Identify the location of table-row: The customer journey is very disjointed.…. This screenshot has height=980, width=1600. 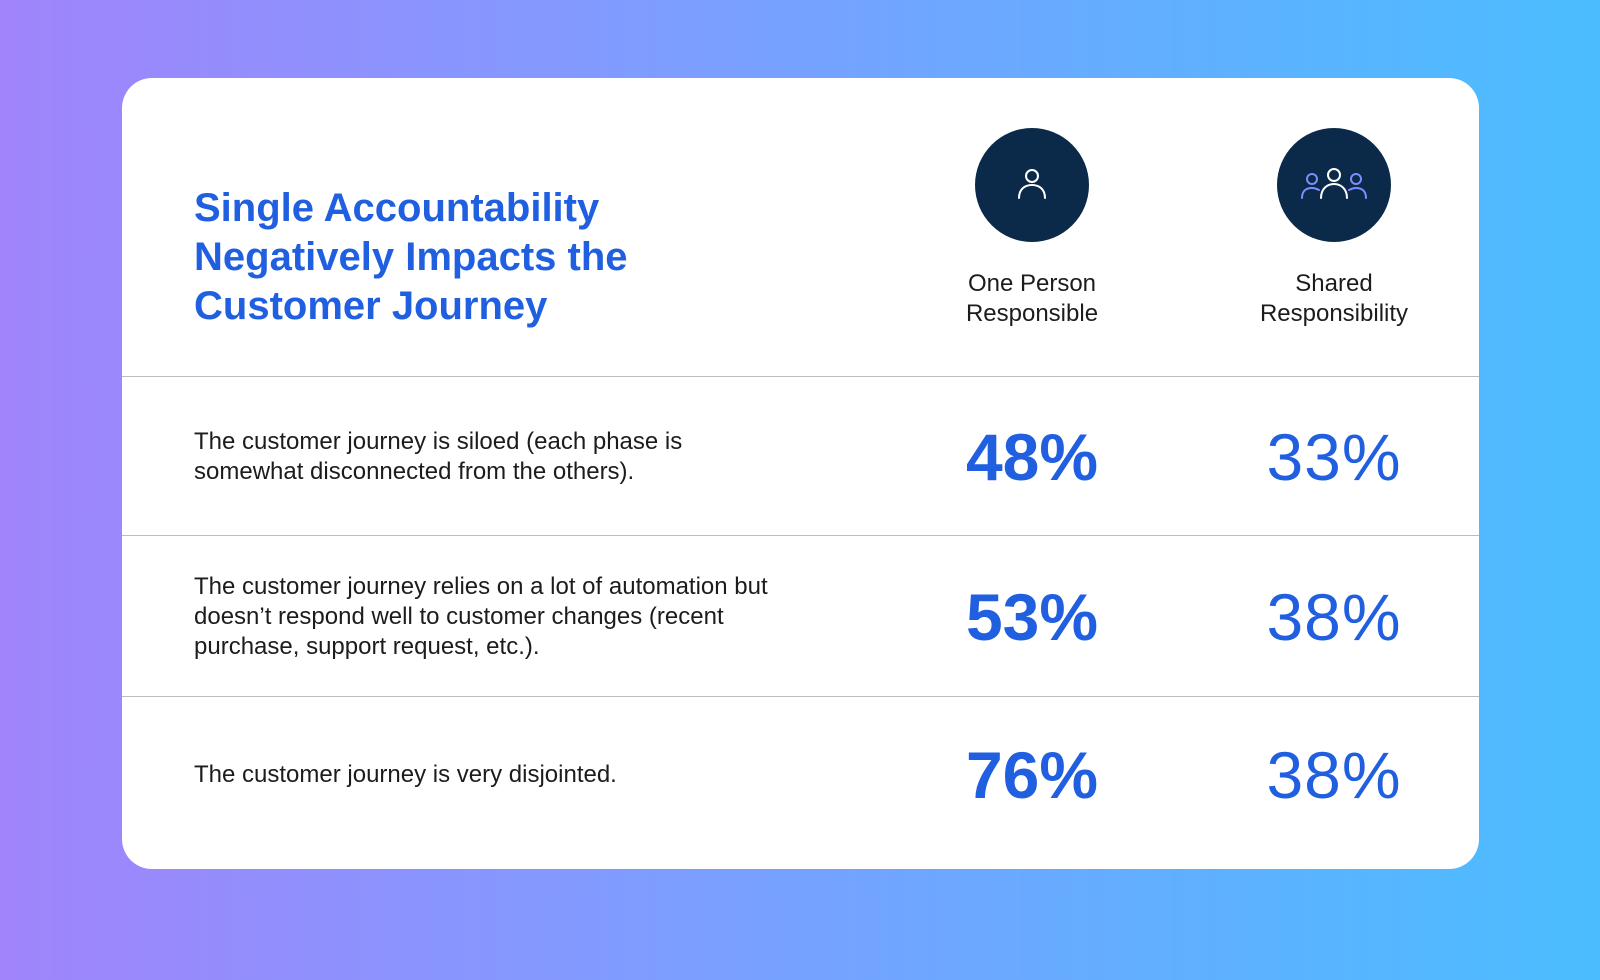
(800, 782).